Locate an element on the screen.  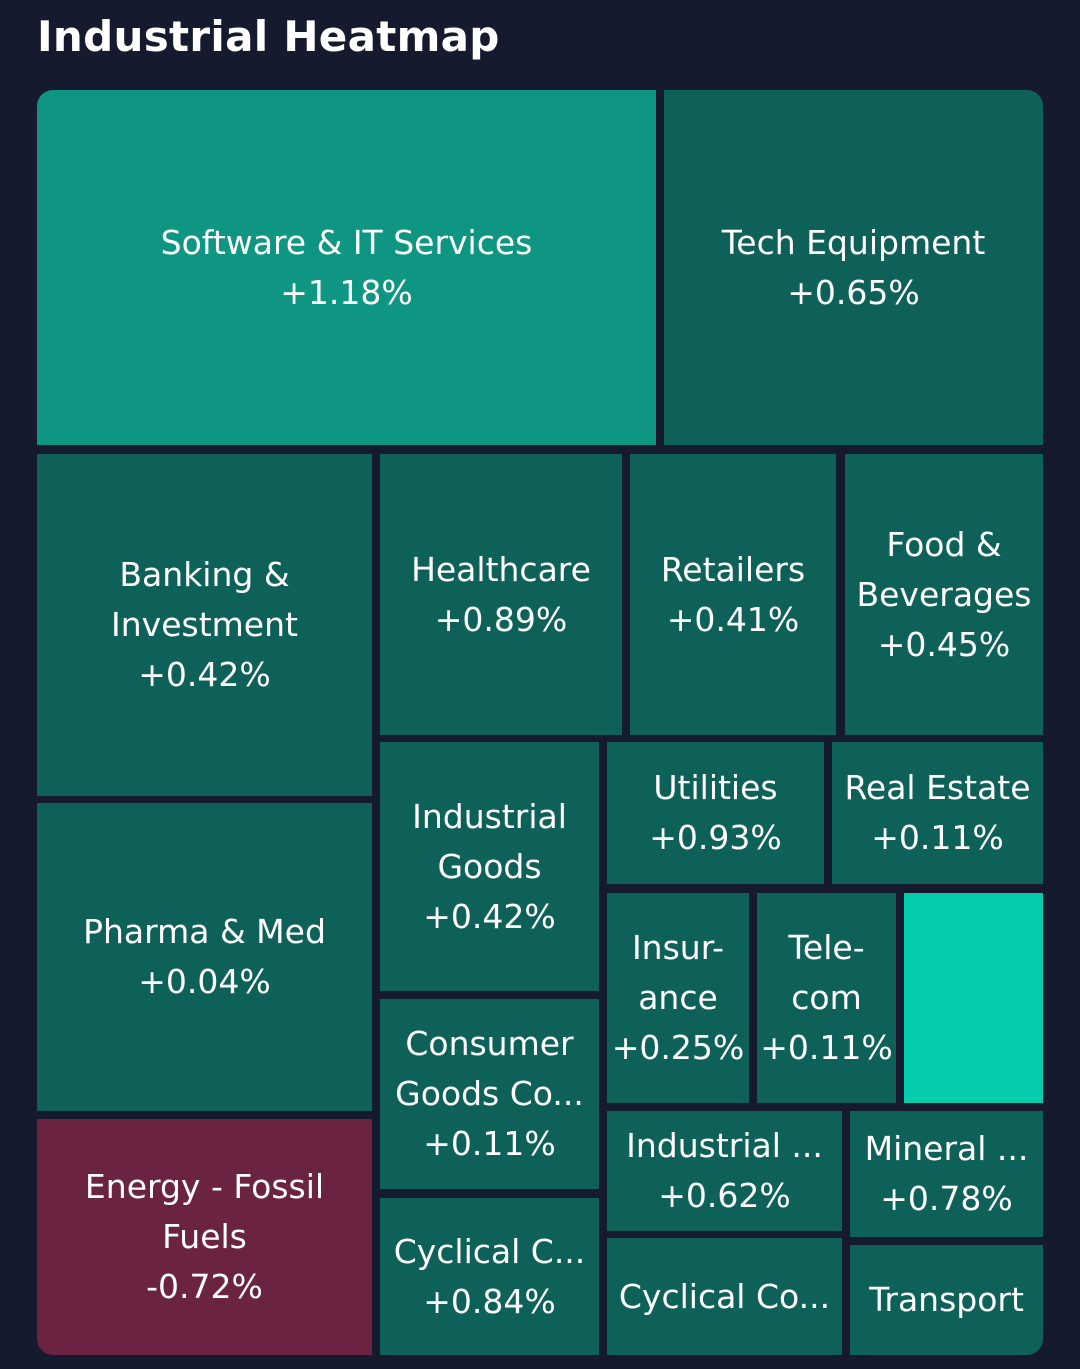
tile-change: -0.72% is located at coordinates (204, 1286).